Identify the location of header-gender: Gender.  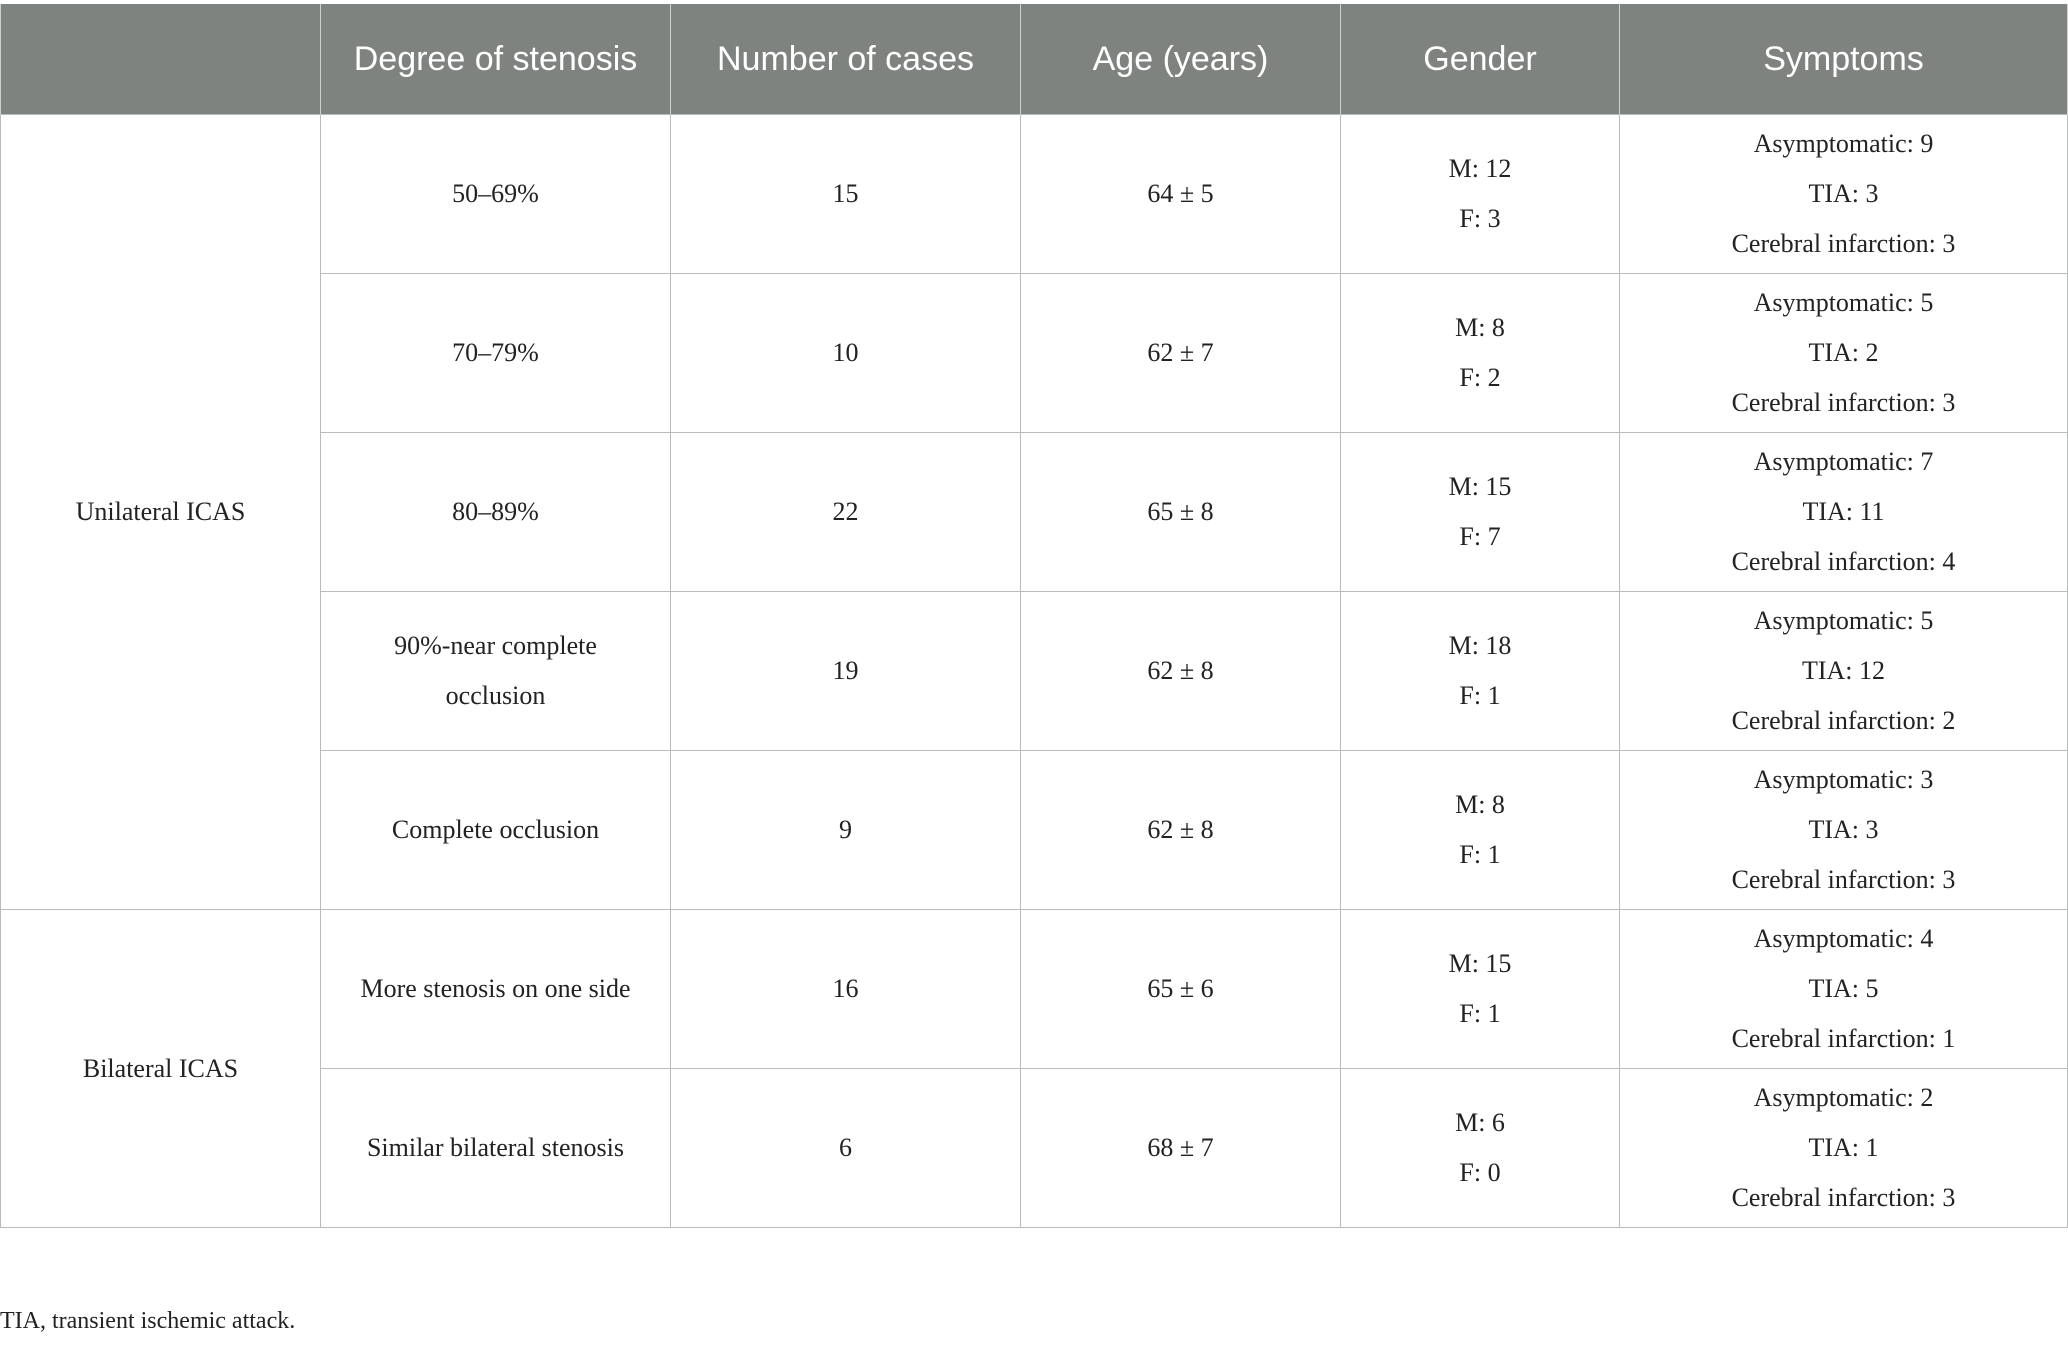
(1480, 59).